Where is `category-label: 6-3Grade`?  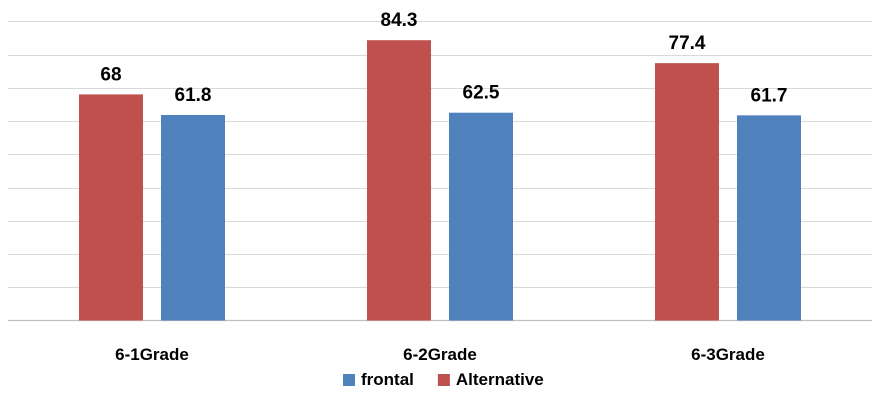
category-label: 6-3Grade is located at coordinates (728, 354).